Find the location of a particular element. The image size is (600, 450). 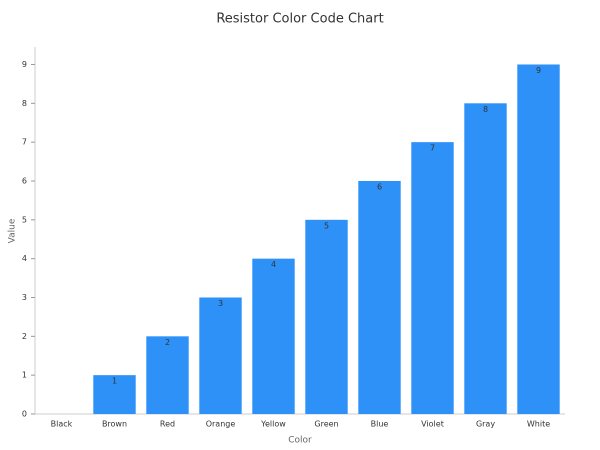

data-label: 1 is located at coordinates (114, 381).